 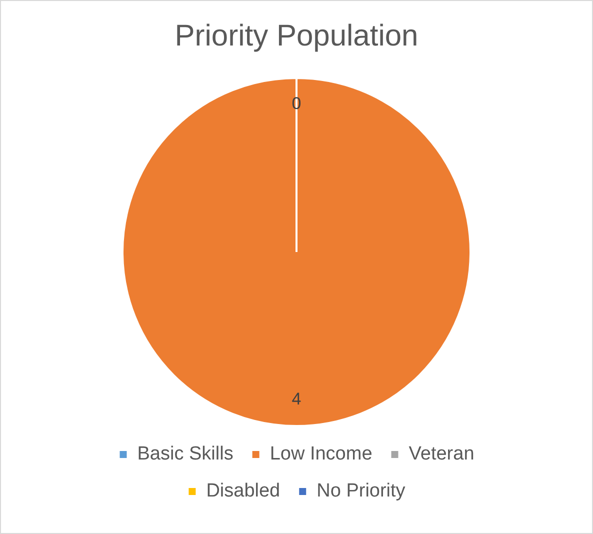 What do you see at coordinates (243, 491) in the screenshot?
I see `legend-label: Disabled` at bounding box center [243, 491].